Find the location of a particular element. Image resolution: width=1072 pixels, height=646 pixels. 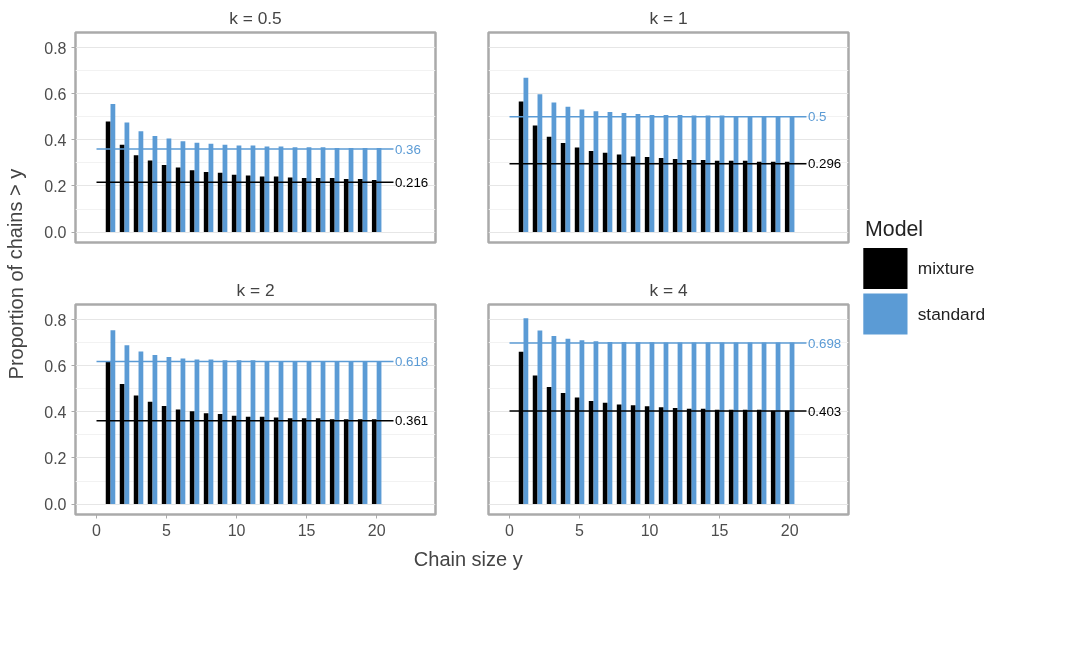

ref-line-label: 0.296 is located at coordinates (824, 164).